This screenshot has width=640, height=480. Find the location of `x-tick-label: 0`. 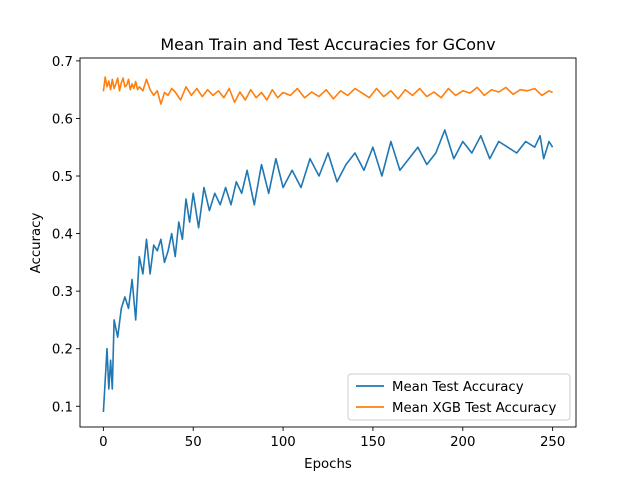

x-tick-label: 0 is located at coordinates (103, 442).